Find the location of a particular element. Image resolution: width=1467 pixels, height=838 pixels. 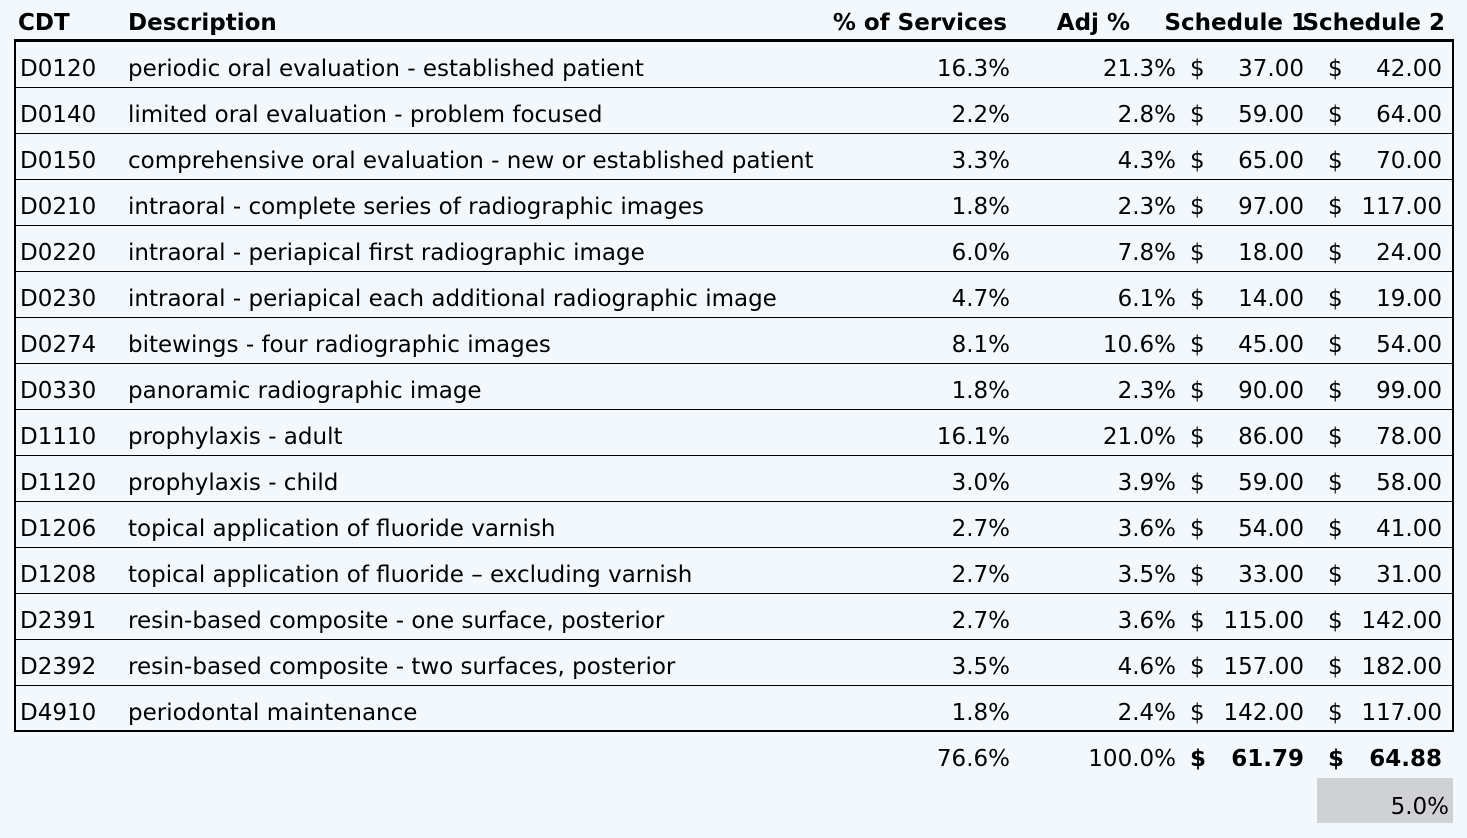

adj-pct: 7.8% is located at coordinates (1146, 253).